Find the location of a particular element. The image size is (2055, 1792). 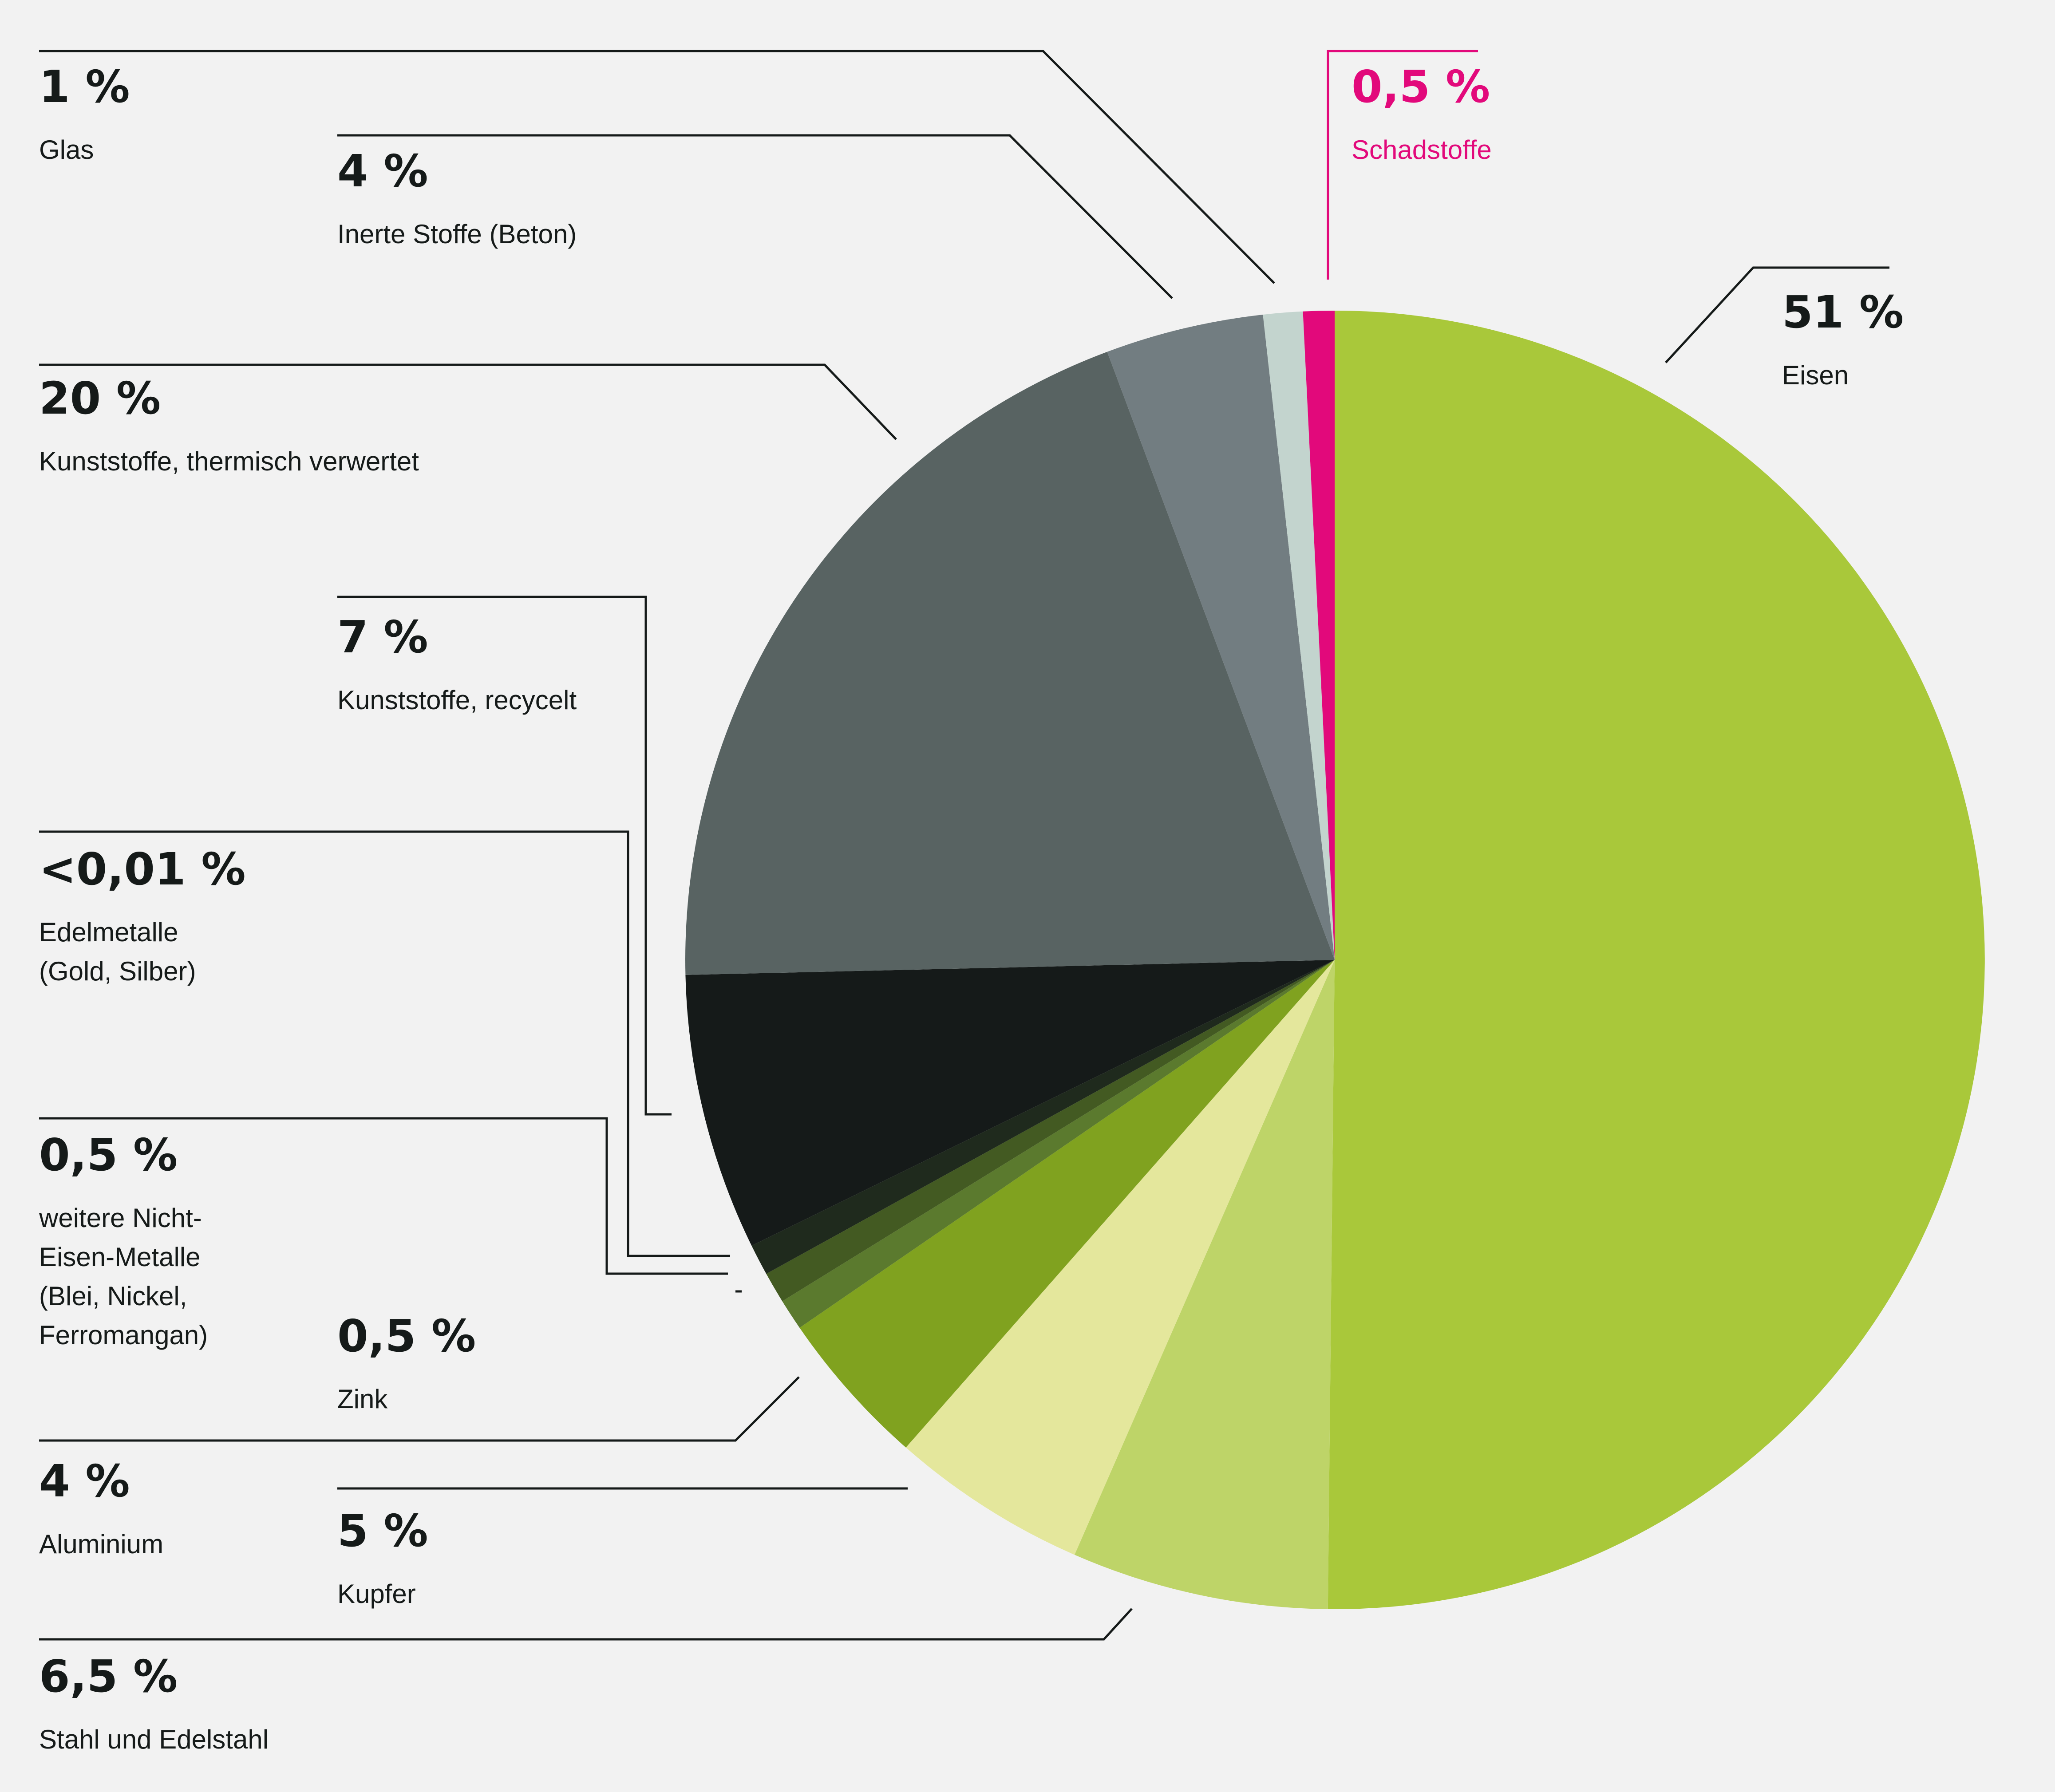

category-label-2-0: Kupfer is located at coordinates (376, 1594).